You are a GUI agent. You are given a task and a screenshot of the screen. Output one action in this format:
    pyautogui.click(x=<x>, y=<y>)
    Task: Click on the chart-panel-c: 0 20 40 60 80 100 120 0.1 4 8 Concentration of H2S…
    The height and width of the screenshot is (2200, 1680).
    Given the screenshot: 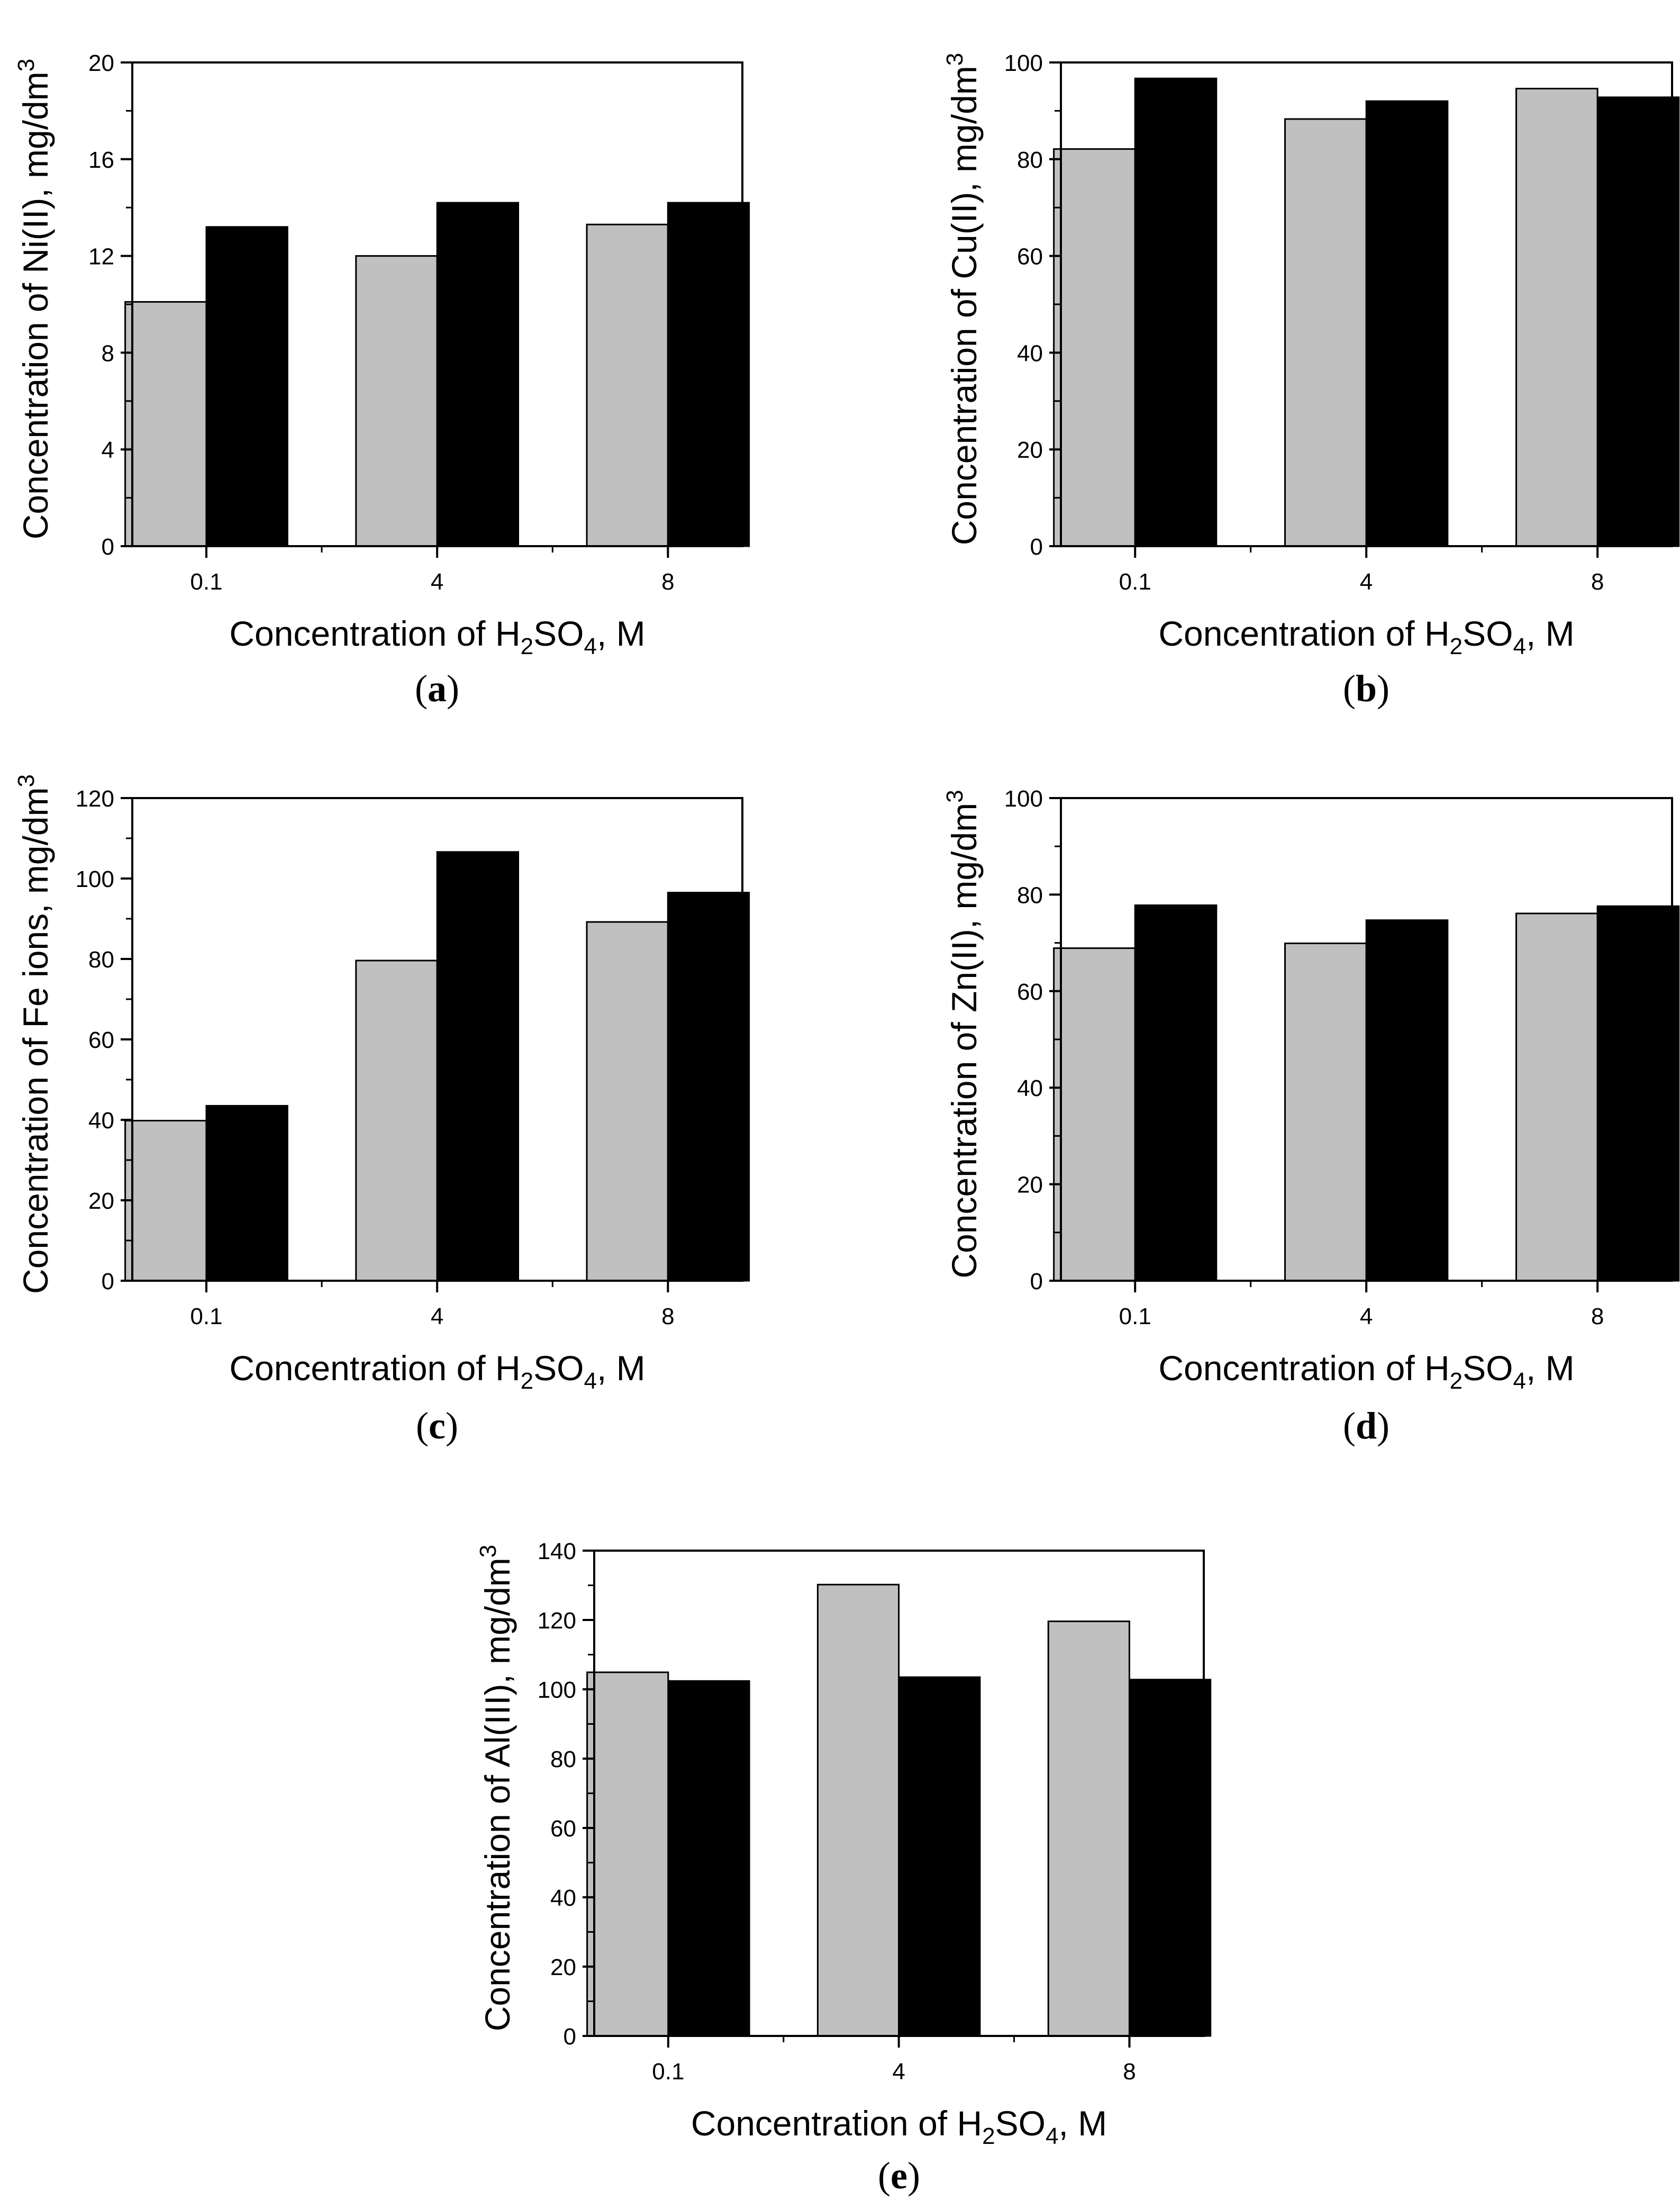 What is the action you would take?
    pyautogui.click(x=381, y=1111)
    